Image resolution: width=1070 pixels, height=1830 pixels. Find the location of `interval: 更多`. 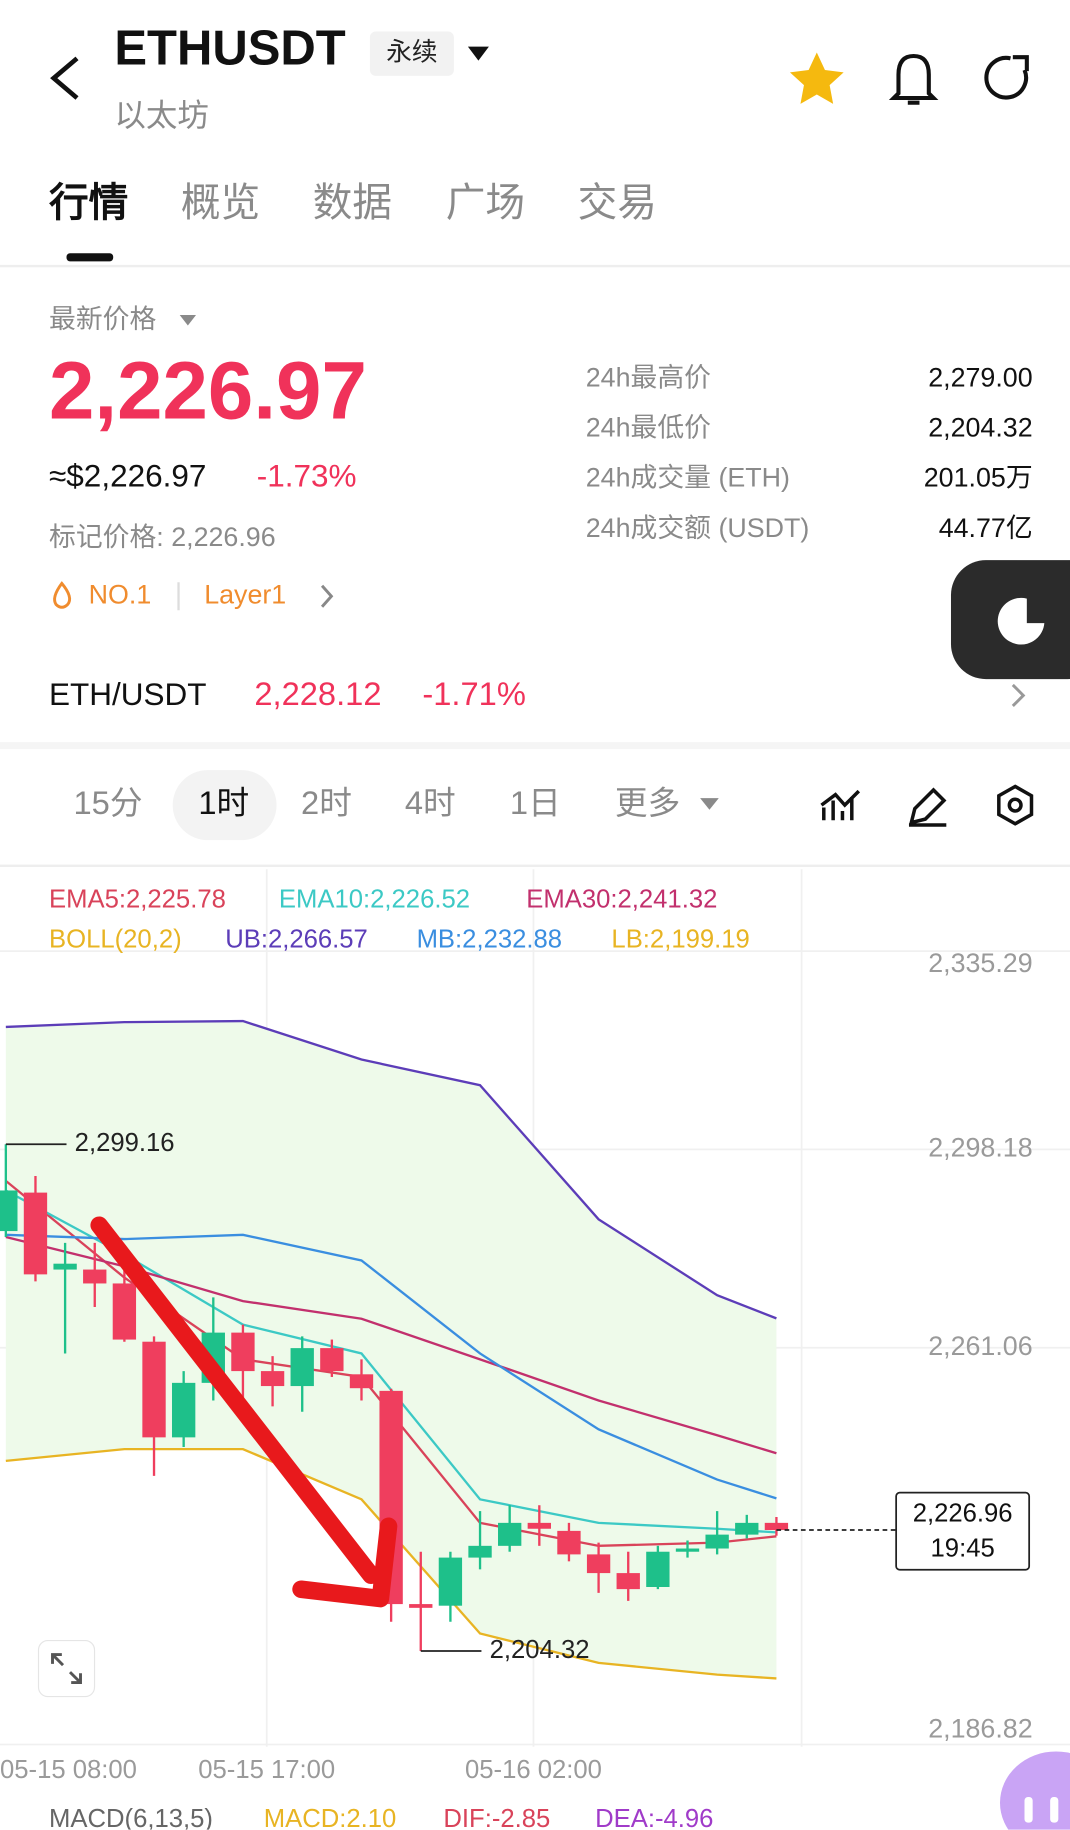

interval: 更多 is located at coordinates (647, 802).